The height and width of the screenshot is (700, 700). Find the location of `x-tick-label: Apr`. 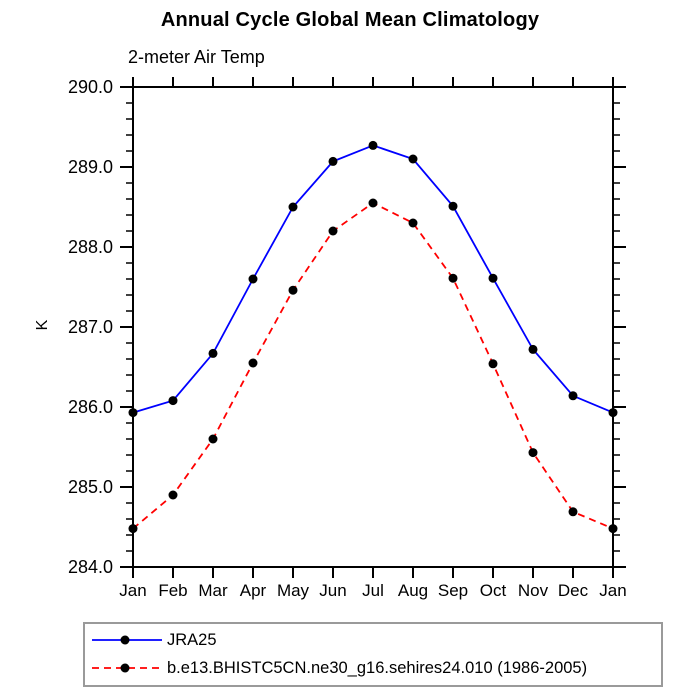

x-tick-label: Apr is located at coordinates (253, 590).